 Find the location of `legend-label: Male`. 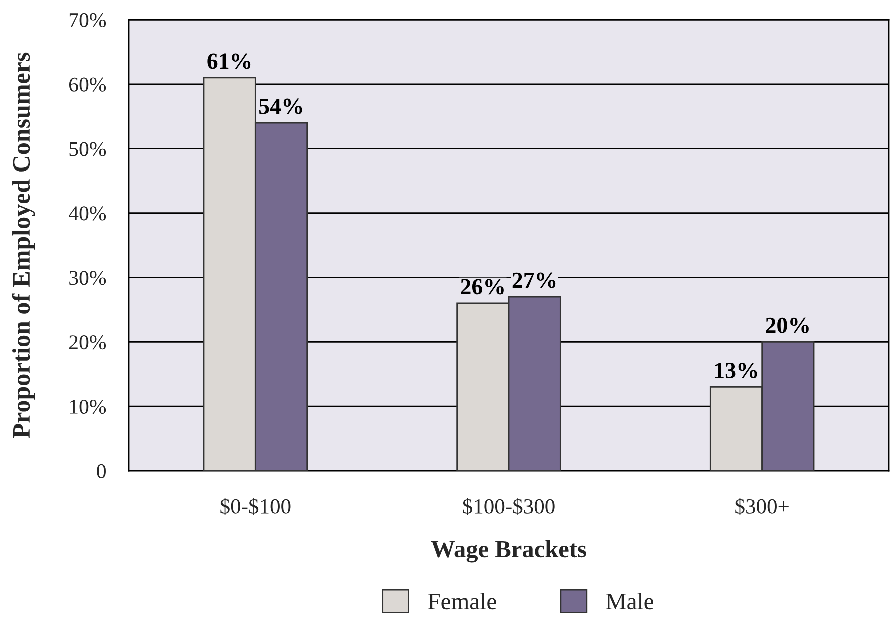

legend-label: Male is located at coordinates (630, 601).